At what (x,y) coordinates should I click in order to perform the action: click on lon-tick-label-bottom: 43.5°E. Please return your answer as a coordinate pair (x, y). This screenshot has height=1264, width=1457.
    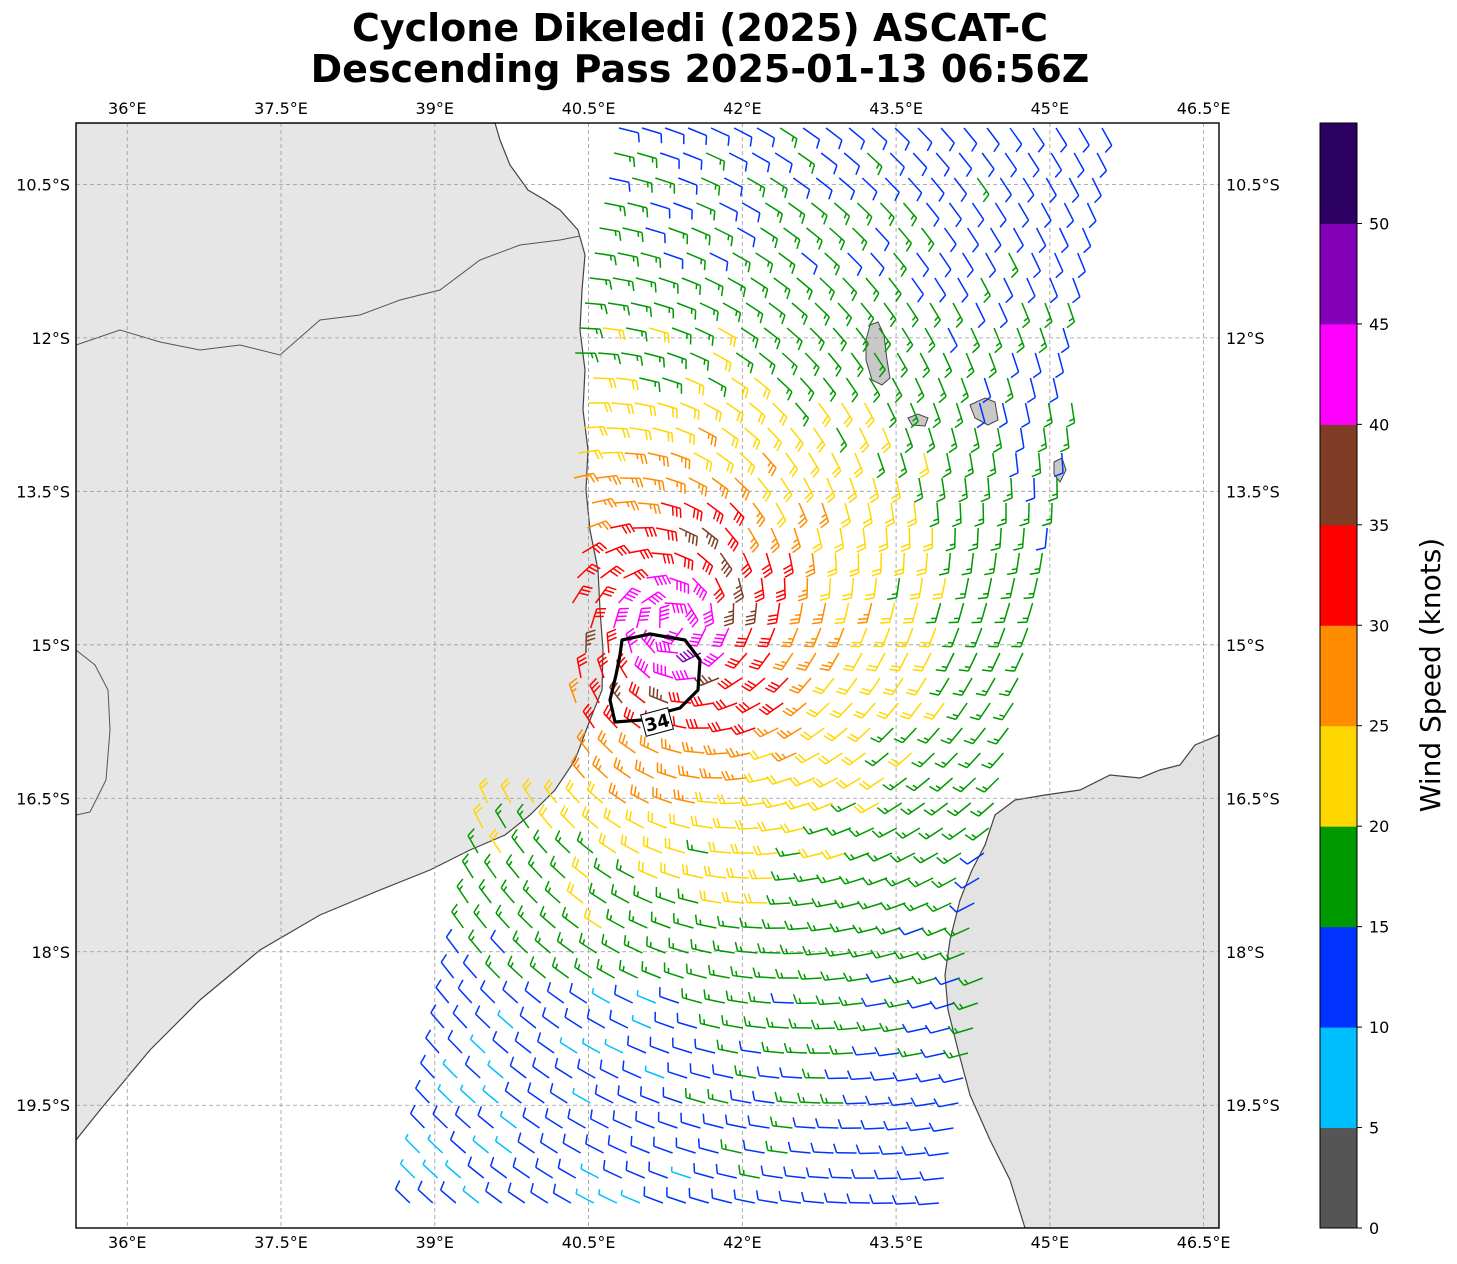
    Looking at the image, I should click on (896, 1242).